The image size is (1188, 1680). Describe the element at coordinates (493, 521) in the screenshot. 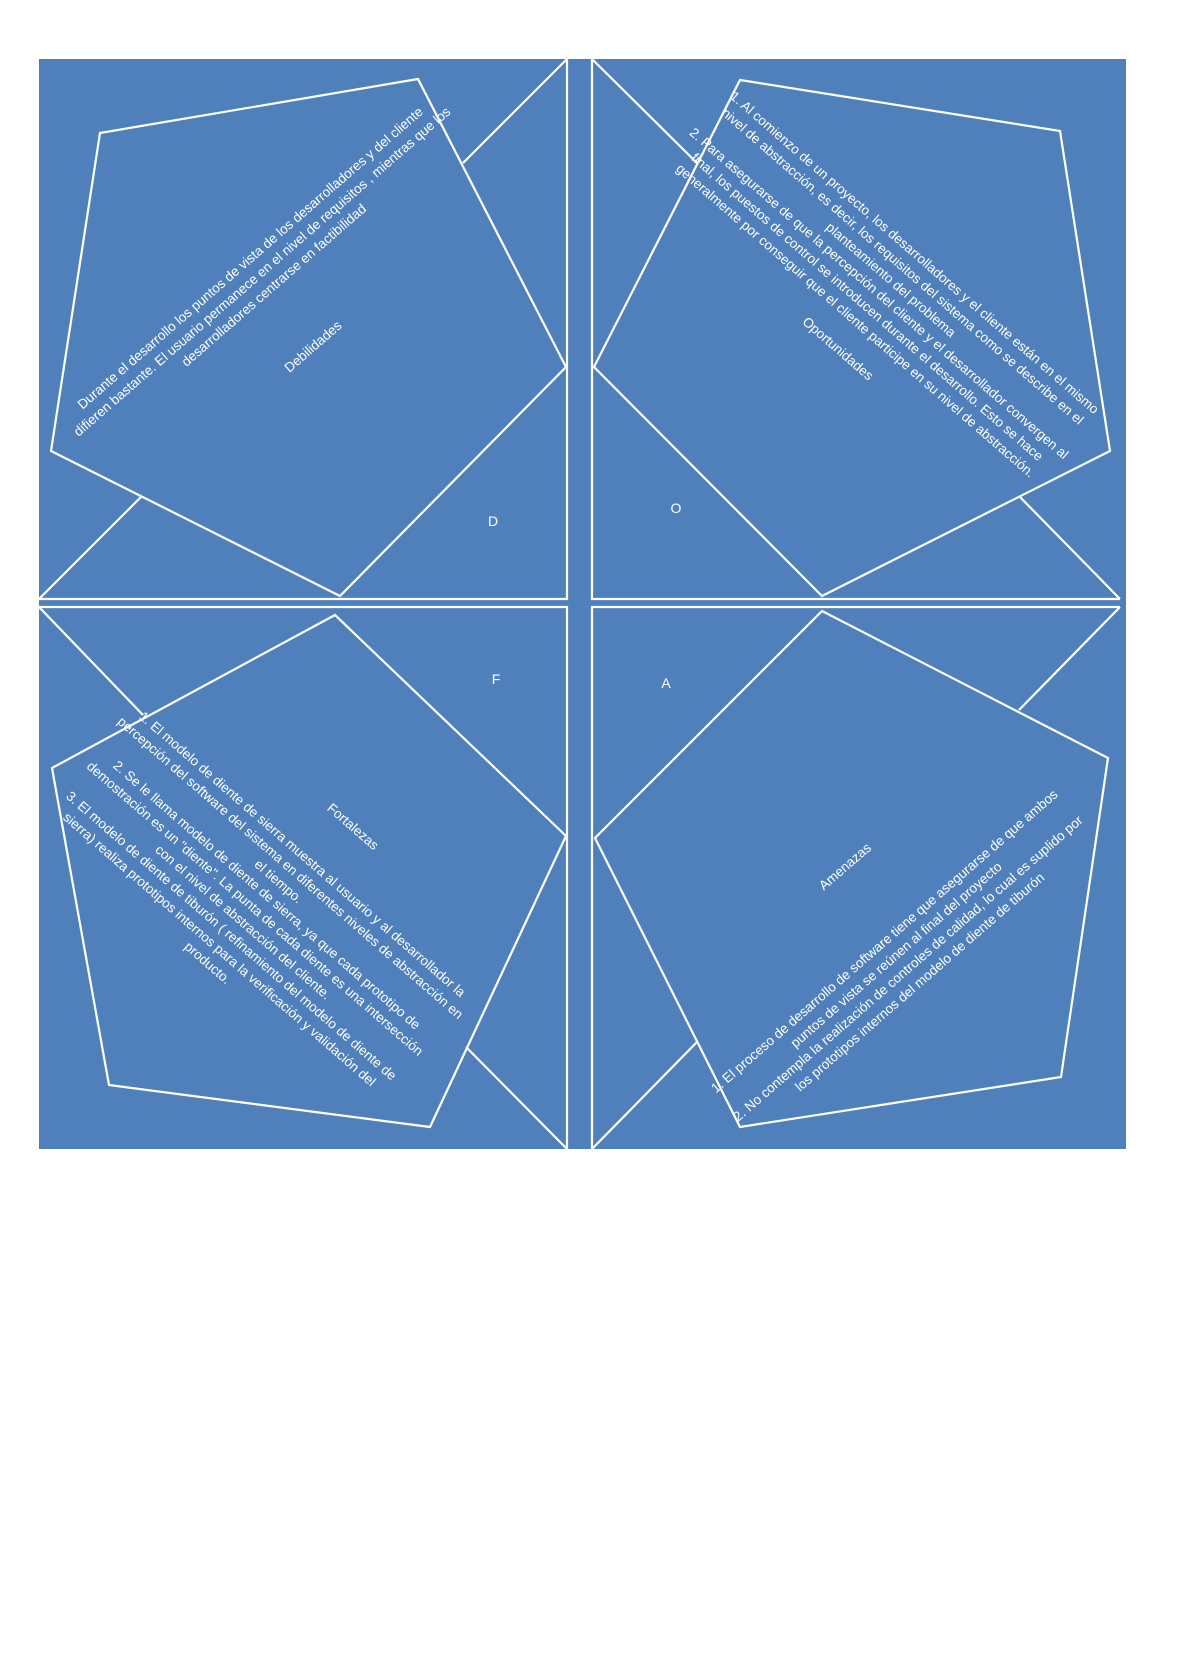

I see `debilidades-letter: D` at that location.